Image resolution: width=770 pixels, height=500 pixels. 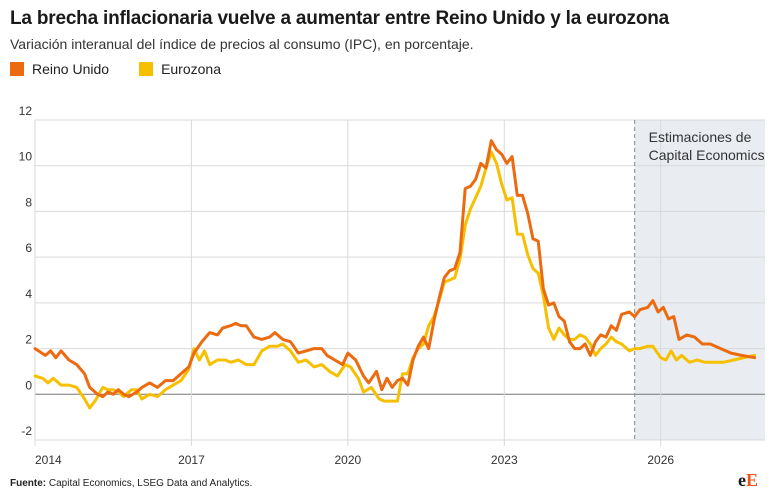 I want to click on legend: Reino Unido Eurozona, so click(x=115, y=69).